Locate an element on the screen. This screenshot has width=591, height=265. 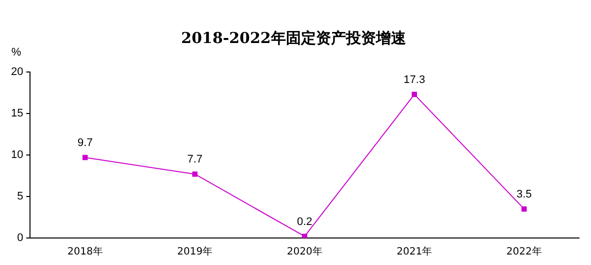
y-tick-label: 5 is located at coordinates (20, 196).